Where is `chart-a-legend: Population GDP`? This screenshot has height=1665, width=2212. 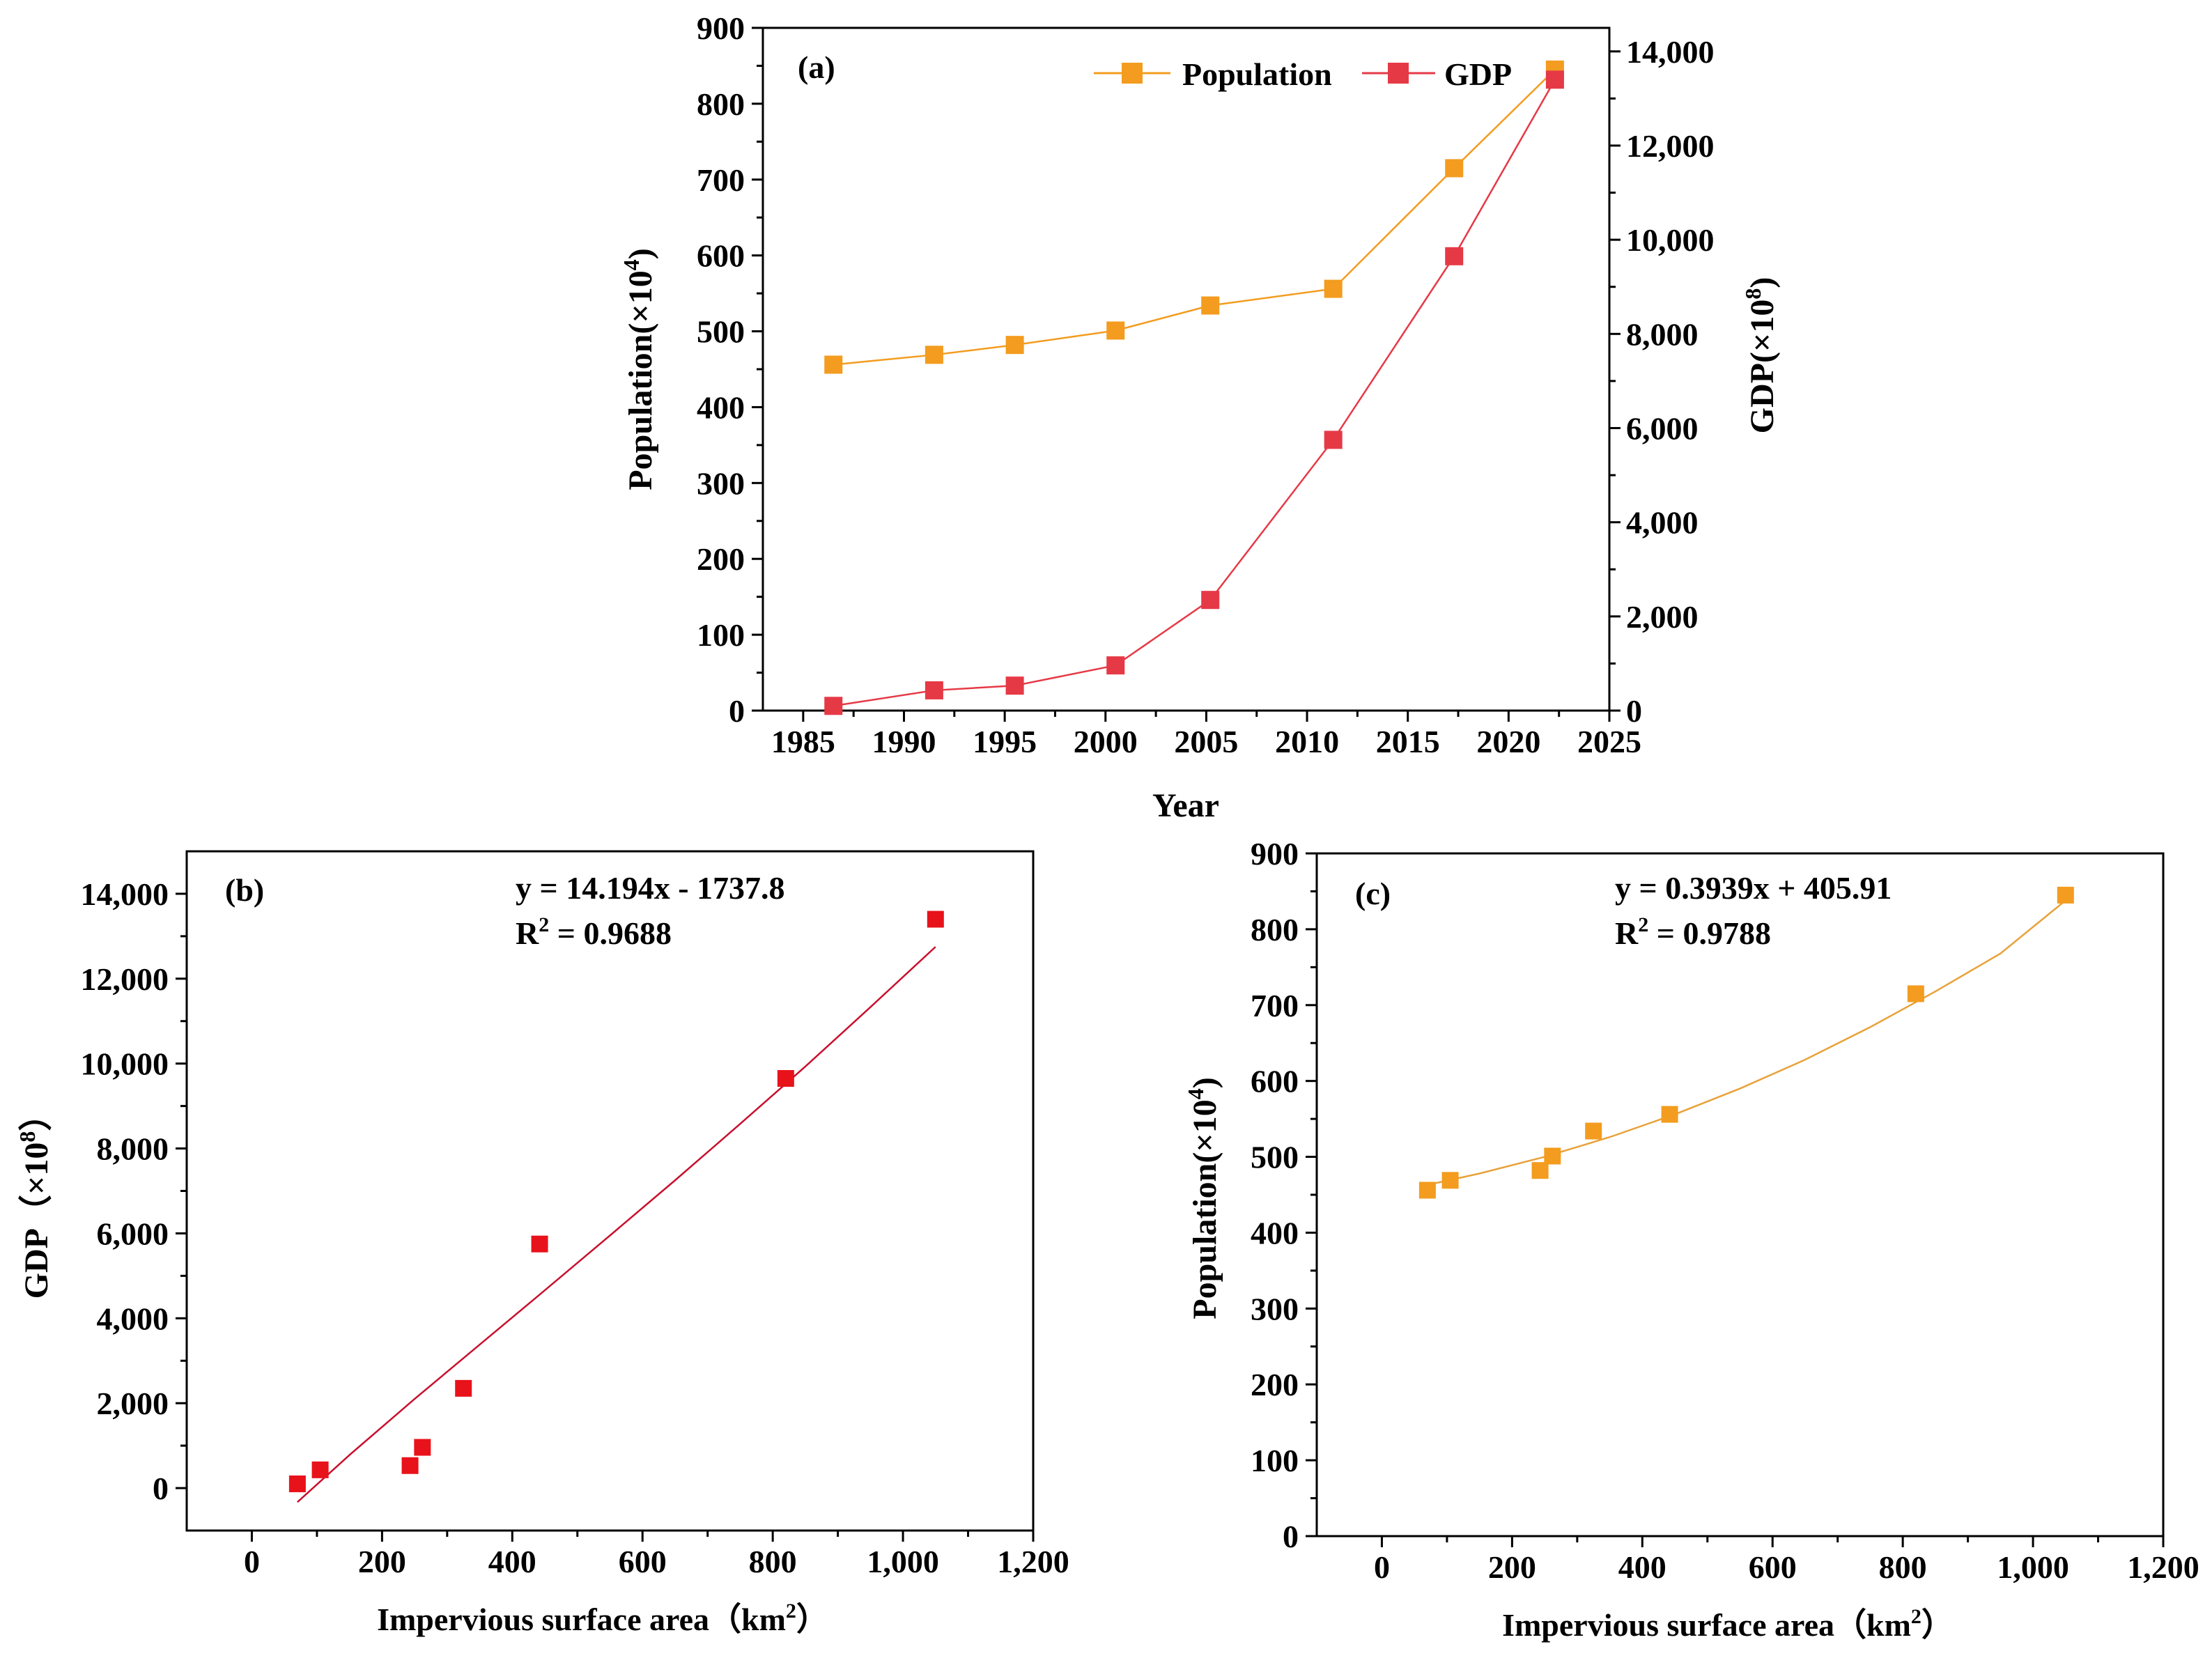 chart-a-legend: Population GDP is located at coordinates (1303, 74).